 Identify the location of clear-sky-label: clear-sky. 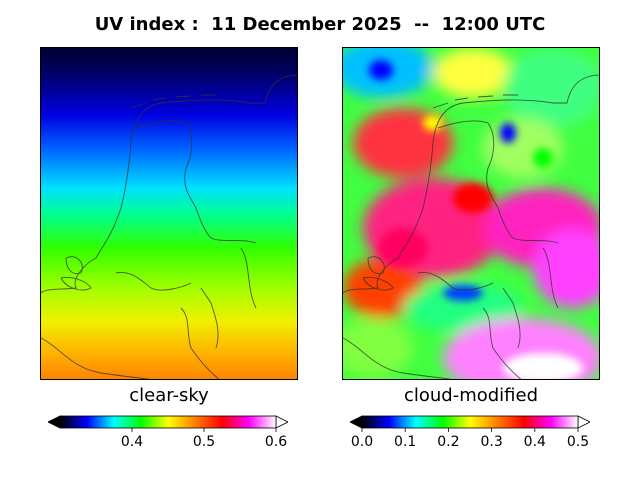
(169, 395).